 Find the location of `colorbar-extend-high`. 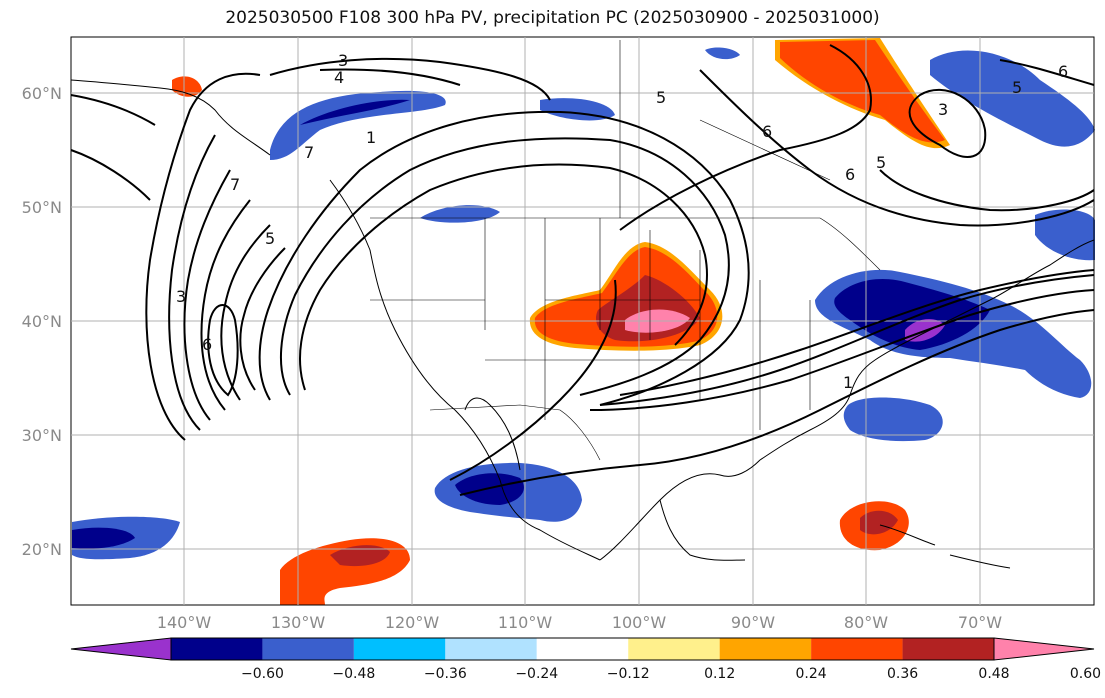

colorbar-extend-high is located at coordinates (1044, 649).